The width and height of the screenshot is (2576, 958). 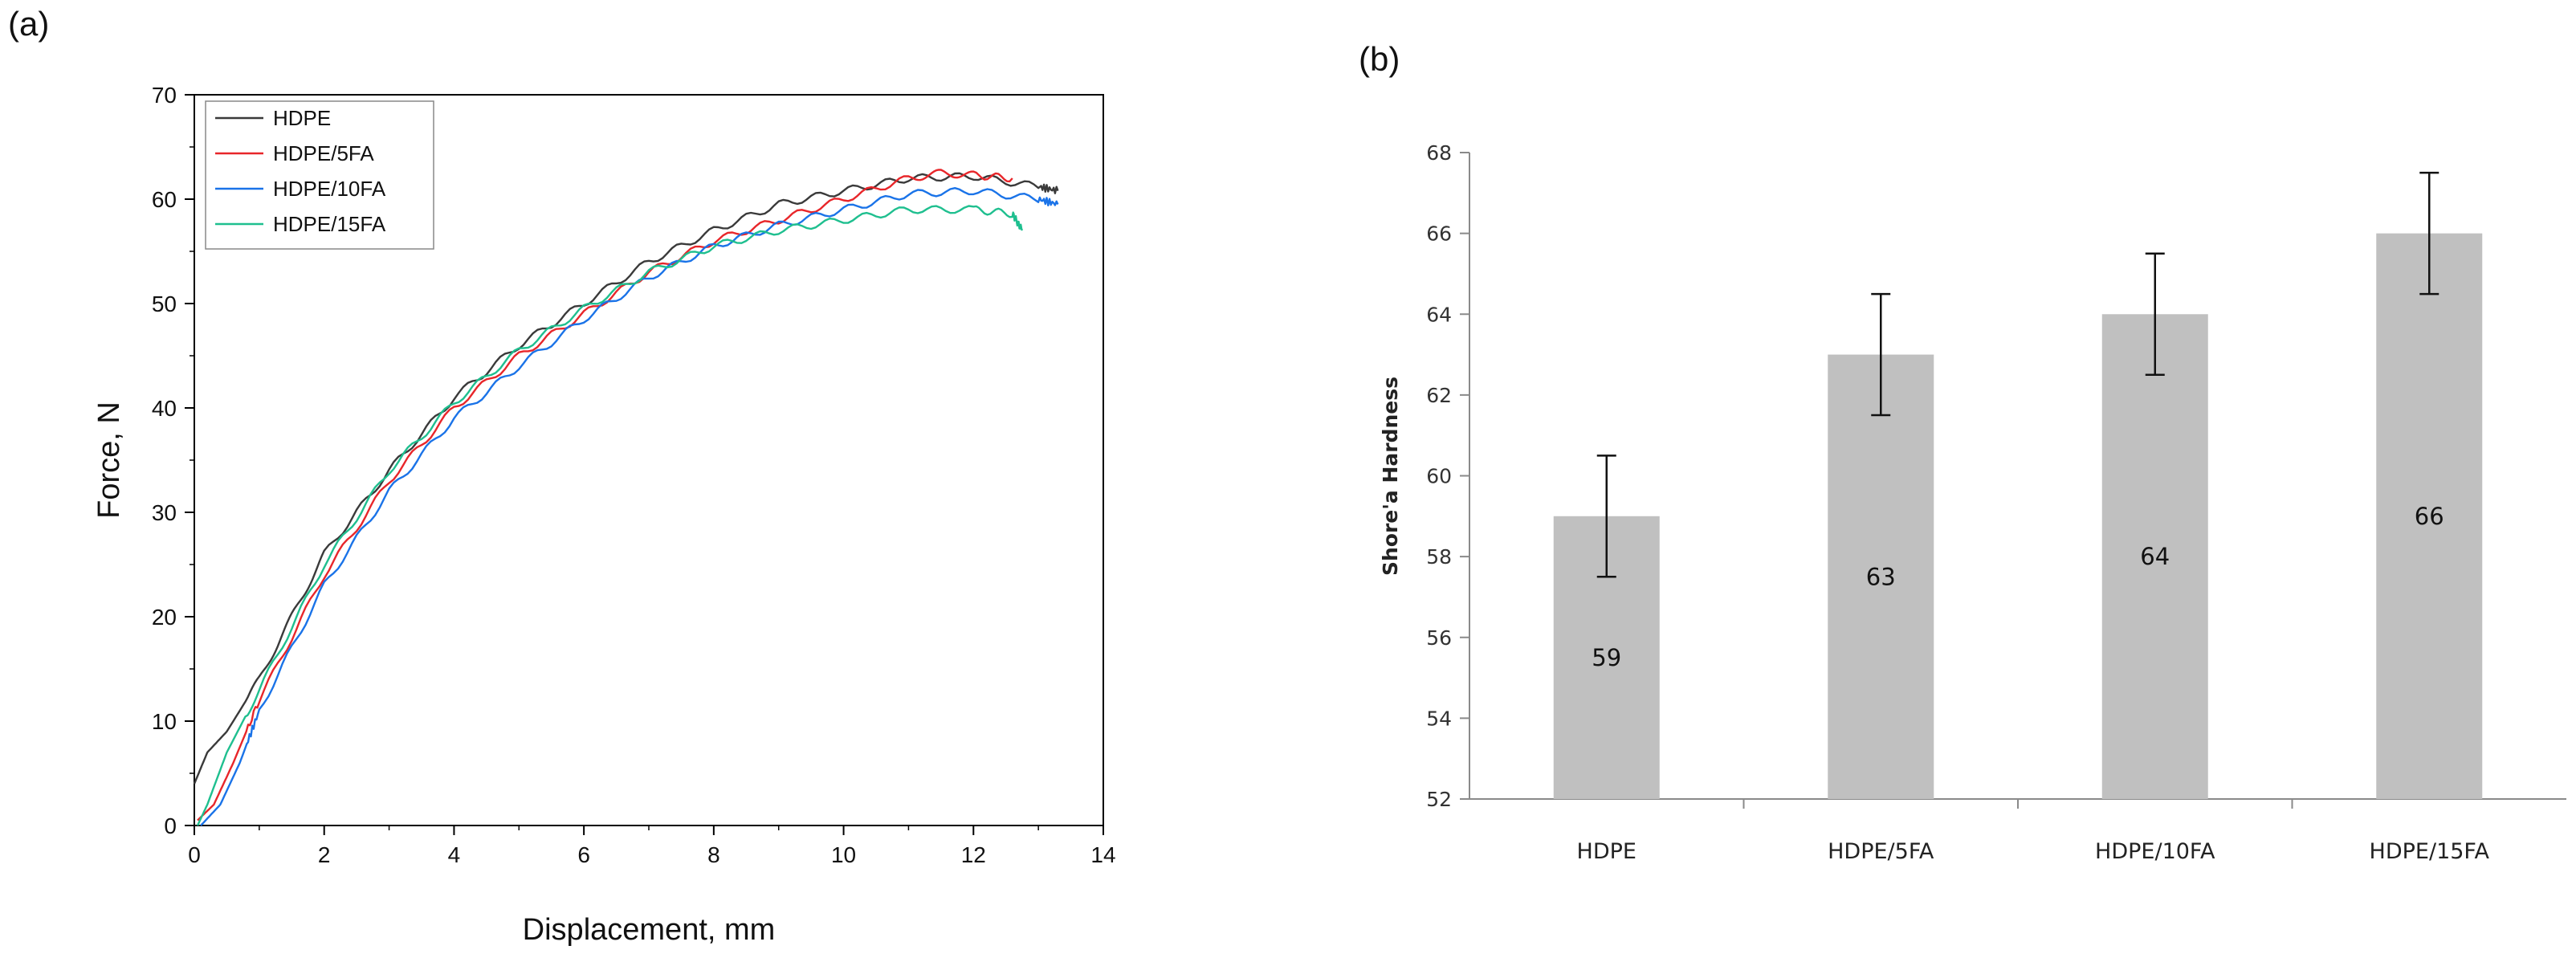 What do you see at coordinates (164, 617) in the screenshot?
I see `y-tick-label: 20` at bounding box center [164, 617].